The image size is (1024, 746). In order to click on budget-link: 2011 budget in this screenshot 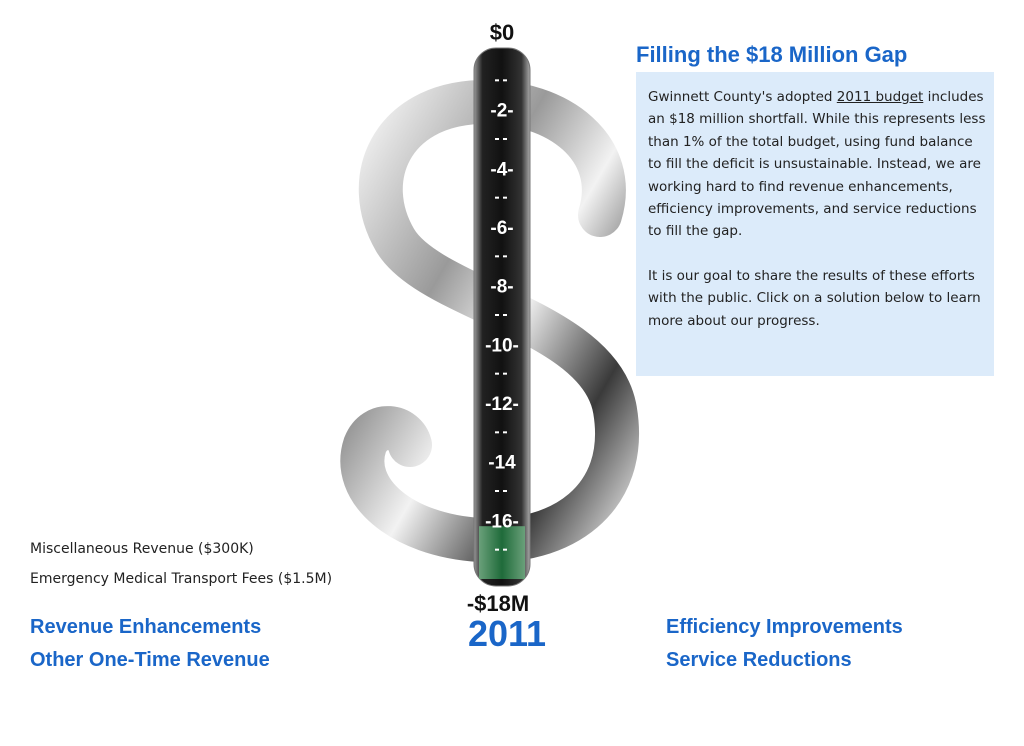, I will do `click(880, 97)`.